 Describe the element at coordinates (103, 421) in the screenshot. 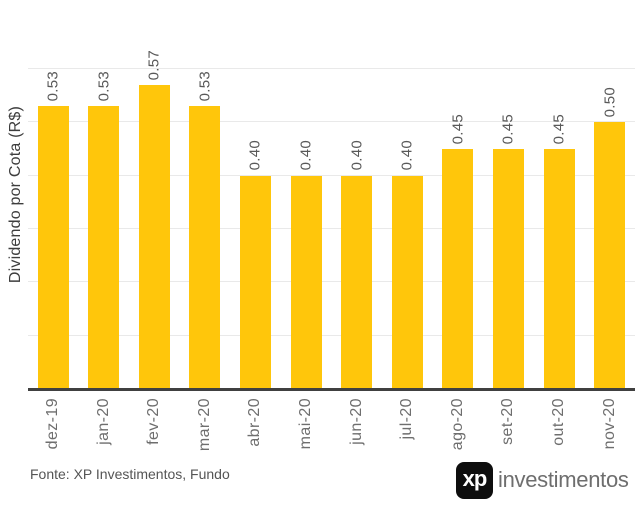

I see `x-axis-tick-label: jan-20` at that location.